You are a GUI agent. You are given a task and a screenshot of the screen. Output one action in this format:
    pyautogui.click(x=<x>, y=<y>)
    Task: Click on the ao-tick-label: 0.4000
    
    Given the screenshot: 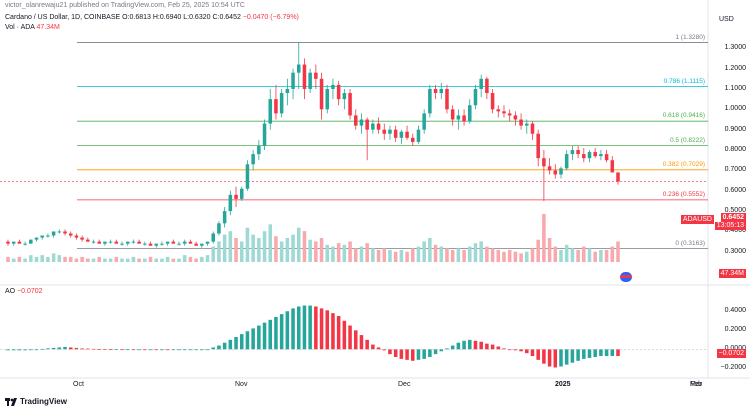 What is the action you would take?
    pyautogui.click(x=735, y=311)
    